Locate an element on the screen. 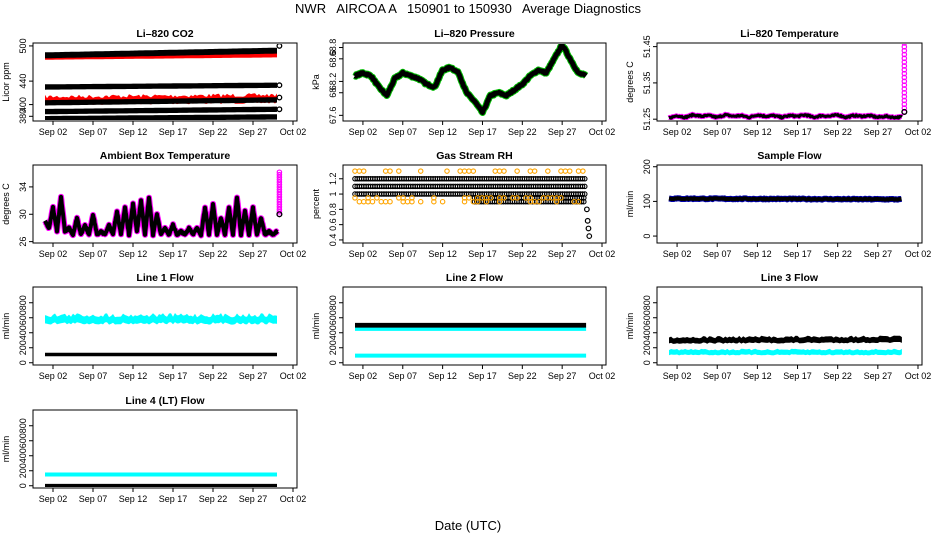 The image size is (936, 540). y-tick-label: 68.6 is located at coordinates (333, 59).